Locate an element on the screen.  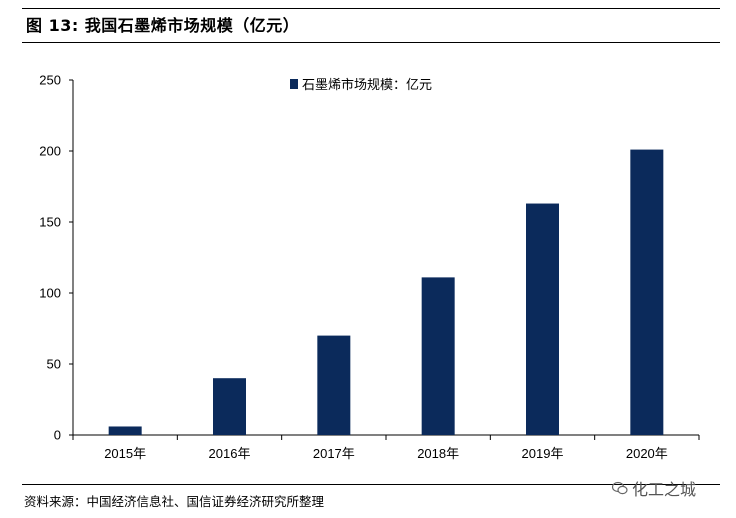
wechat-icon is located at coordinates (620, 488).